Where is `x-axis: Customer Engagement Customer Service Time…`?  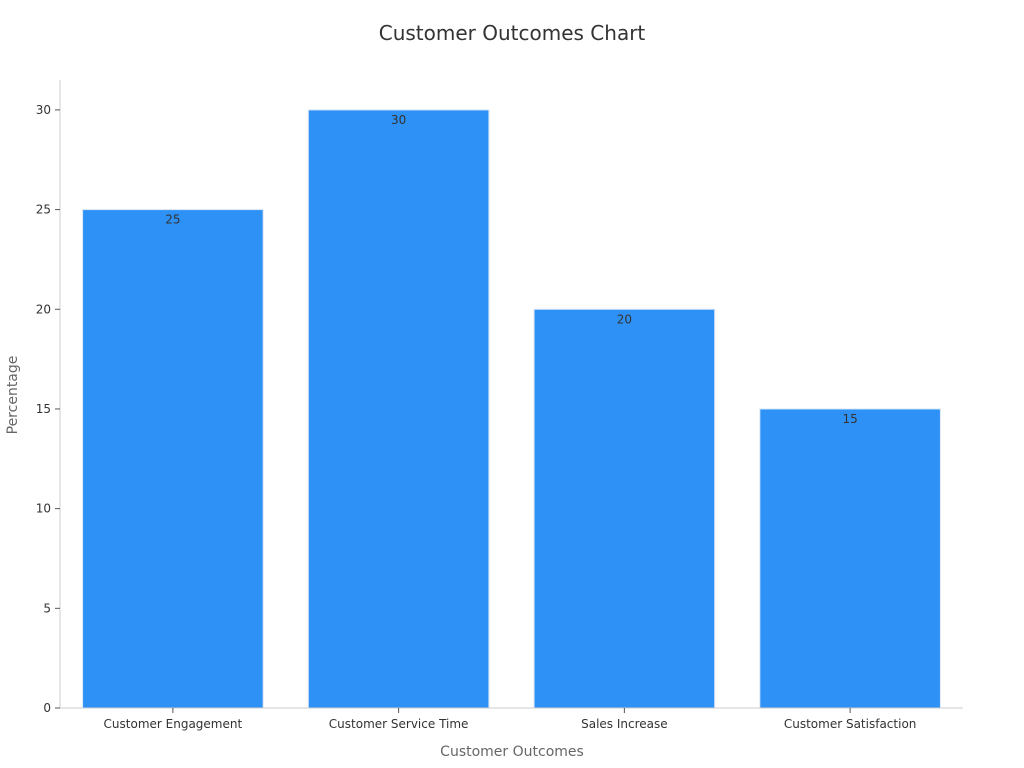 x-axis: Customer Engagement Customer Service Time… is located at coordinates (511, 719).